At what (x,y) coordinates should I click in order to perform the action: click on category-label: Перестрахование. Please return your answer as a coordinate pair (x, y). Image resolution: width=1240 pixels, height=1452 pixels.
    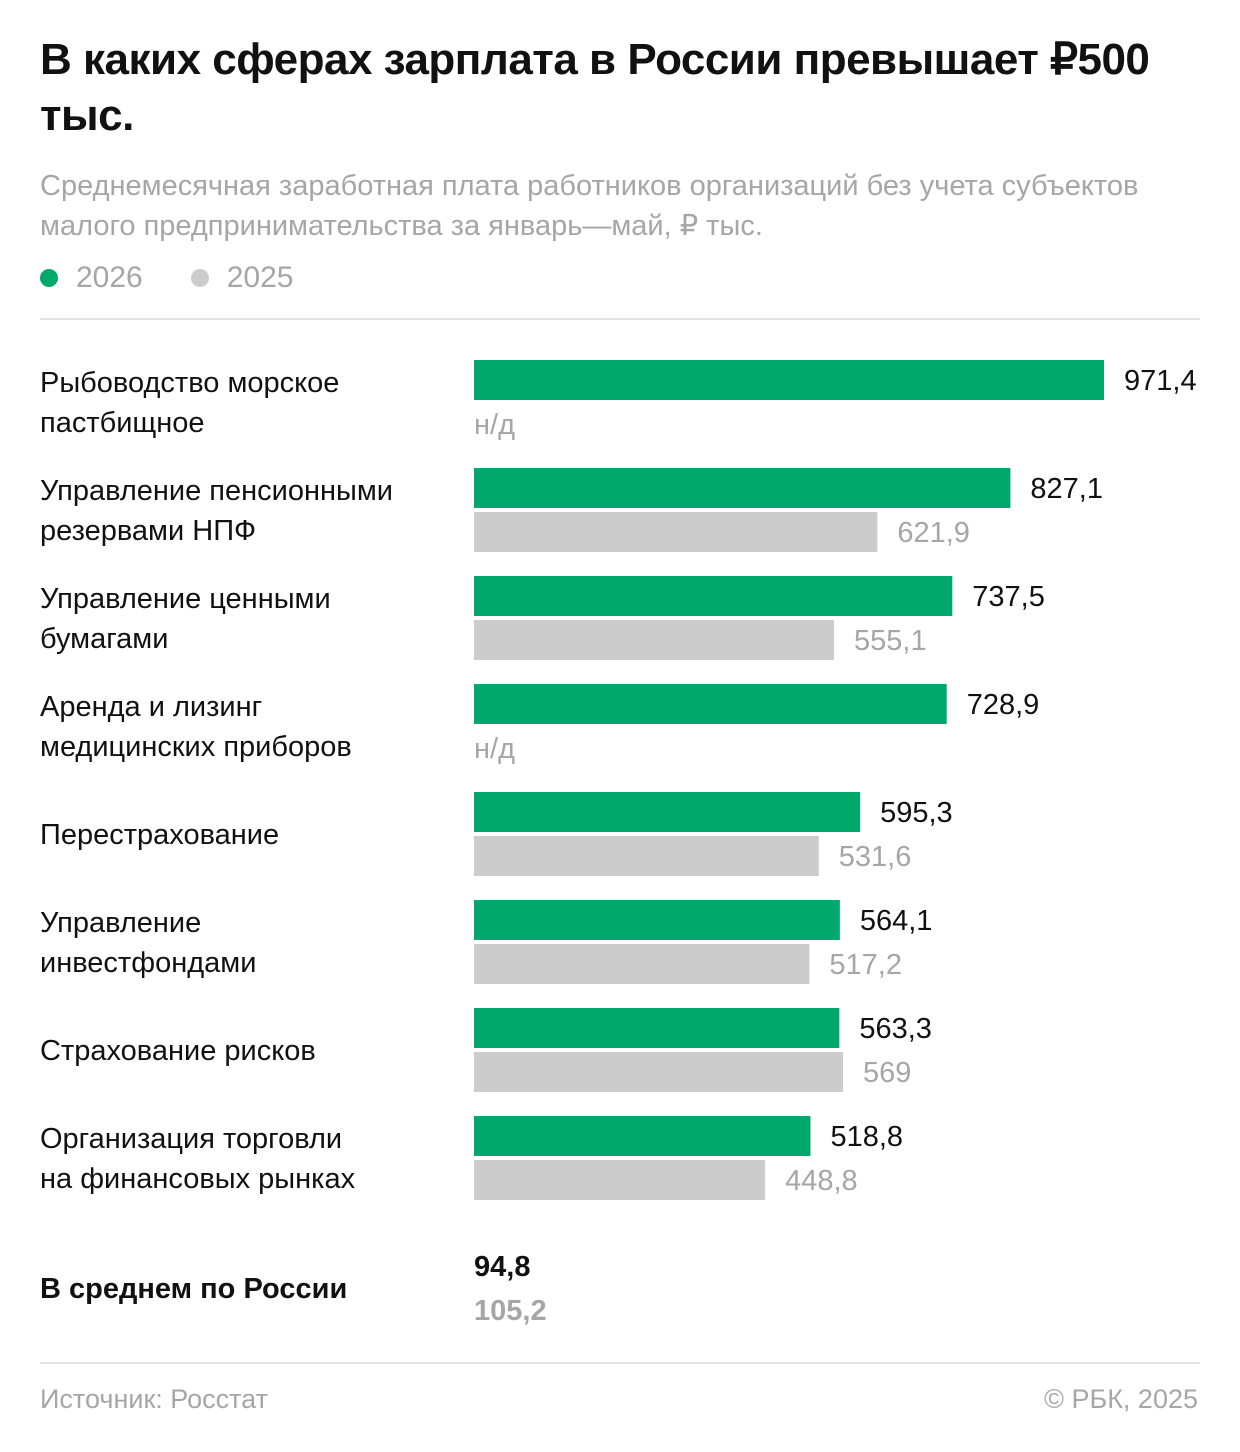
    Looking at the image, I should click on (159, 835).